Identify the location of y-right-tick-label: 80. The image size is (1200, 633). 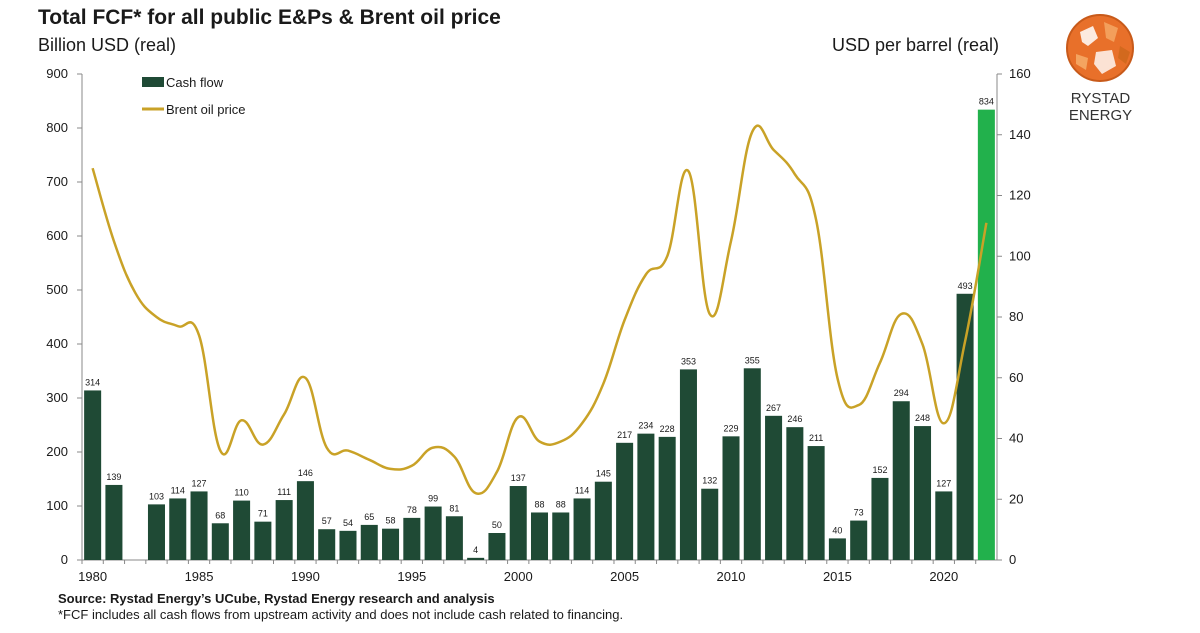
(1016, 316).